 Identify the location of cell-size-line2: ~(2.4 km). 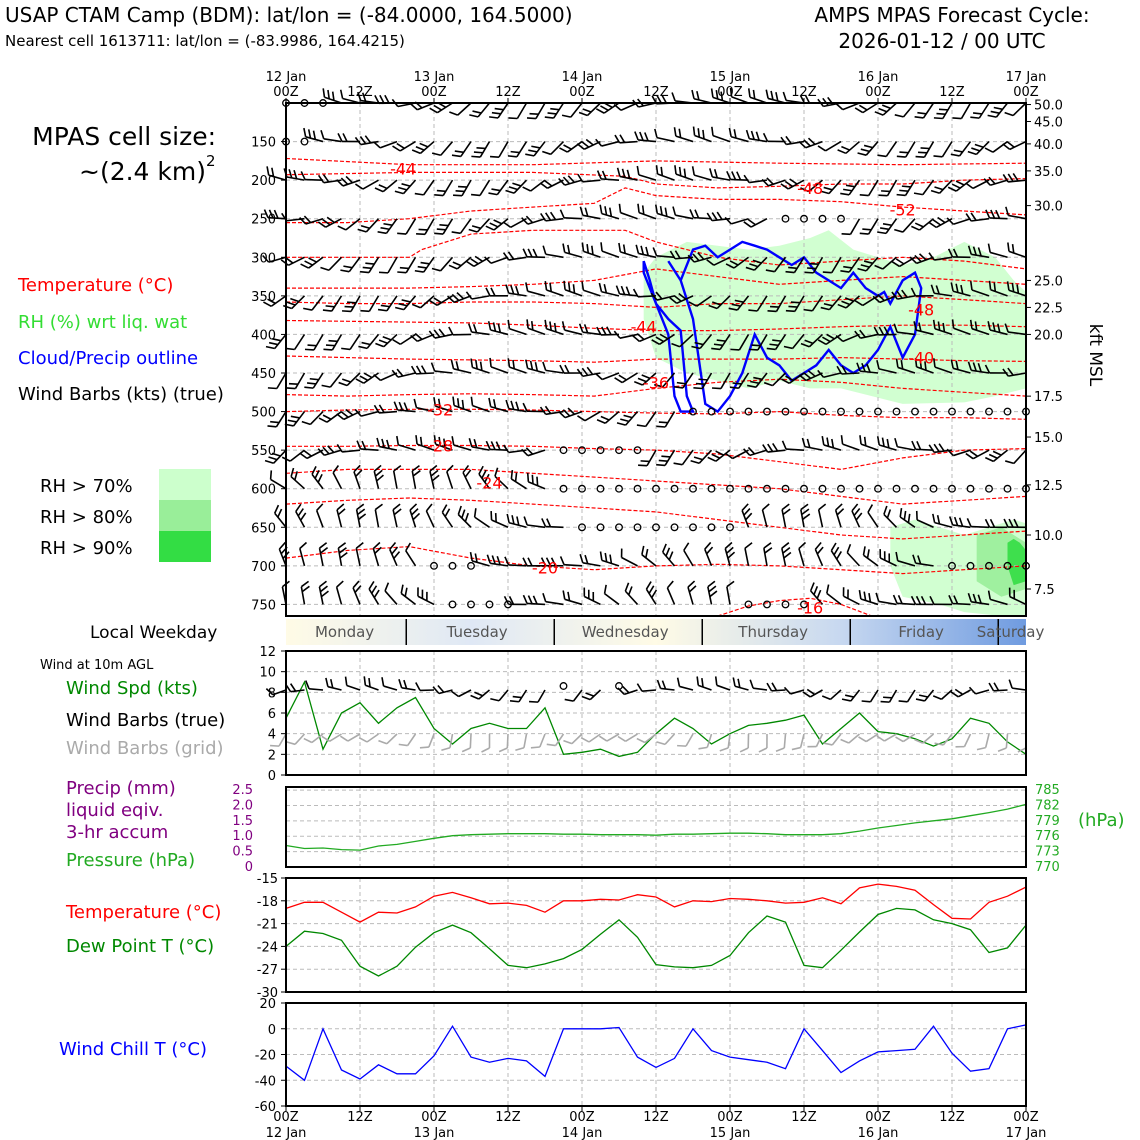
(142, 171).